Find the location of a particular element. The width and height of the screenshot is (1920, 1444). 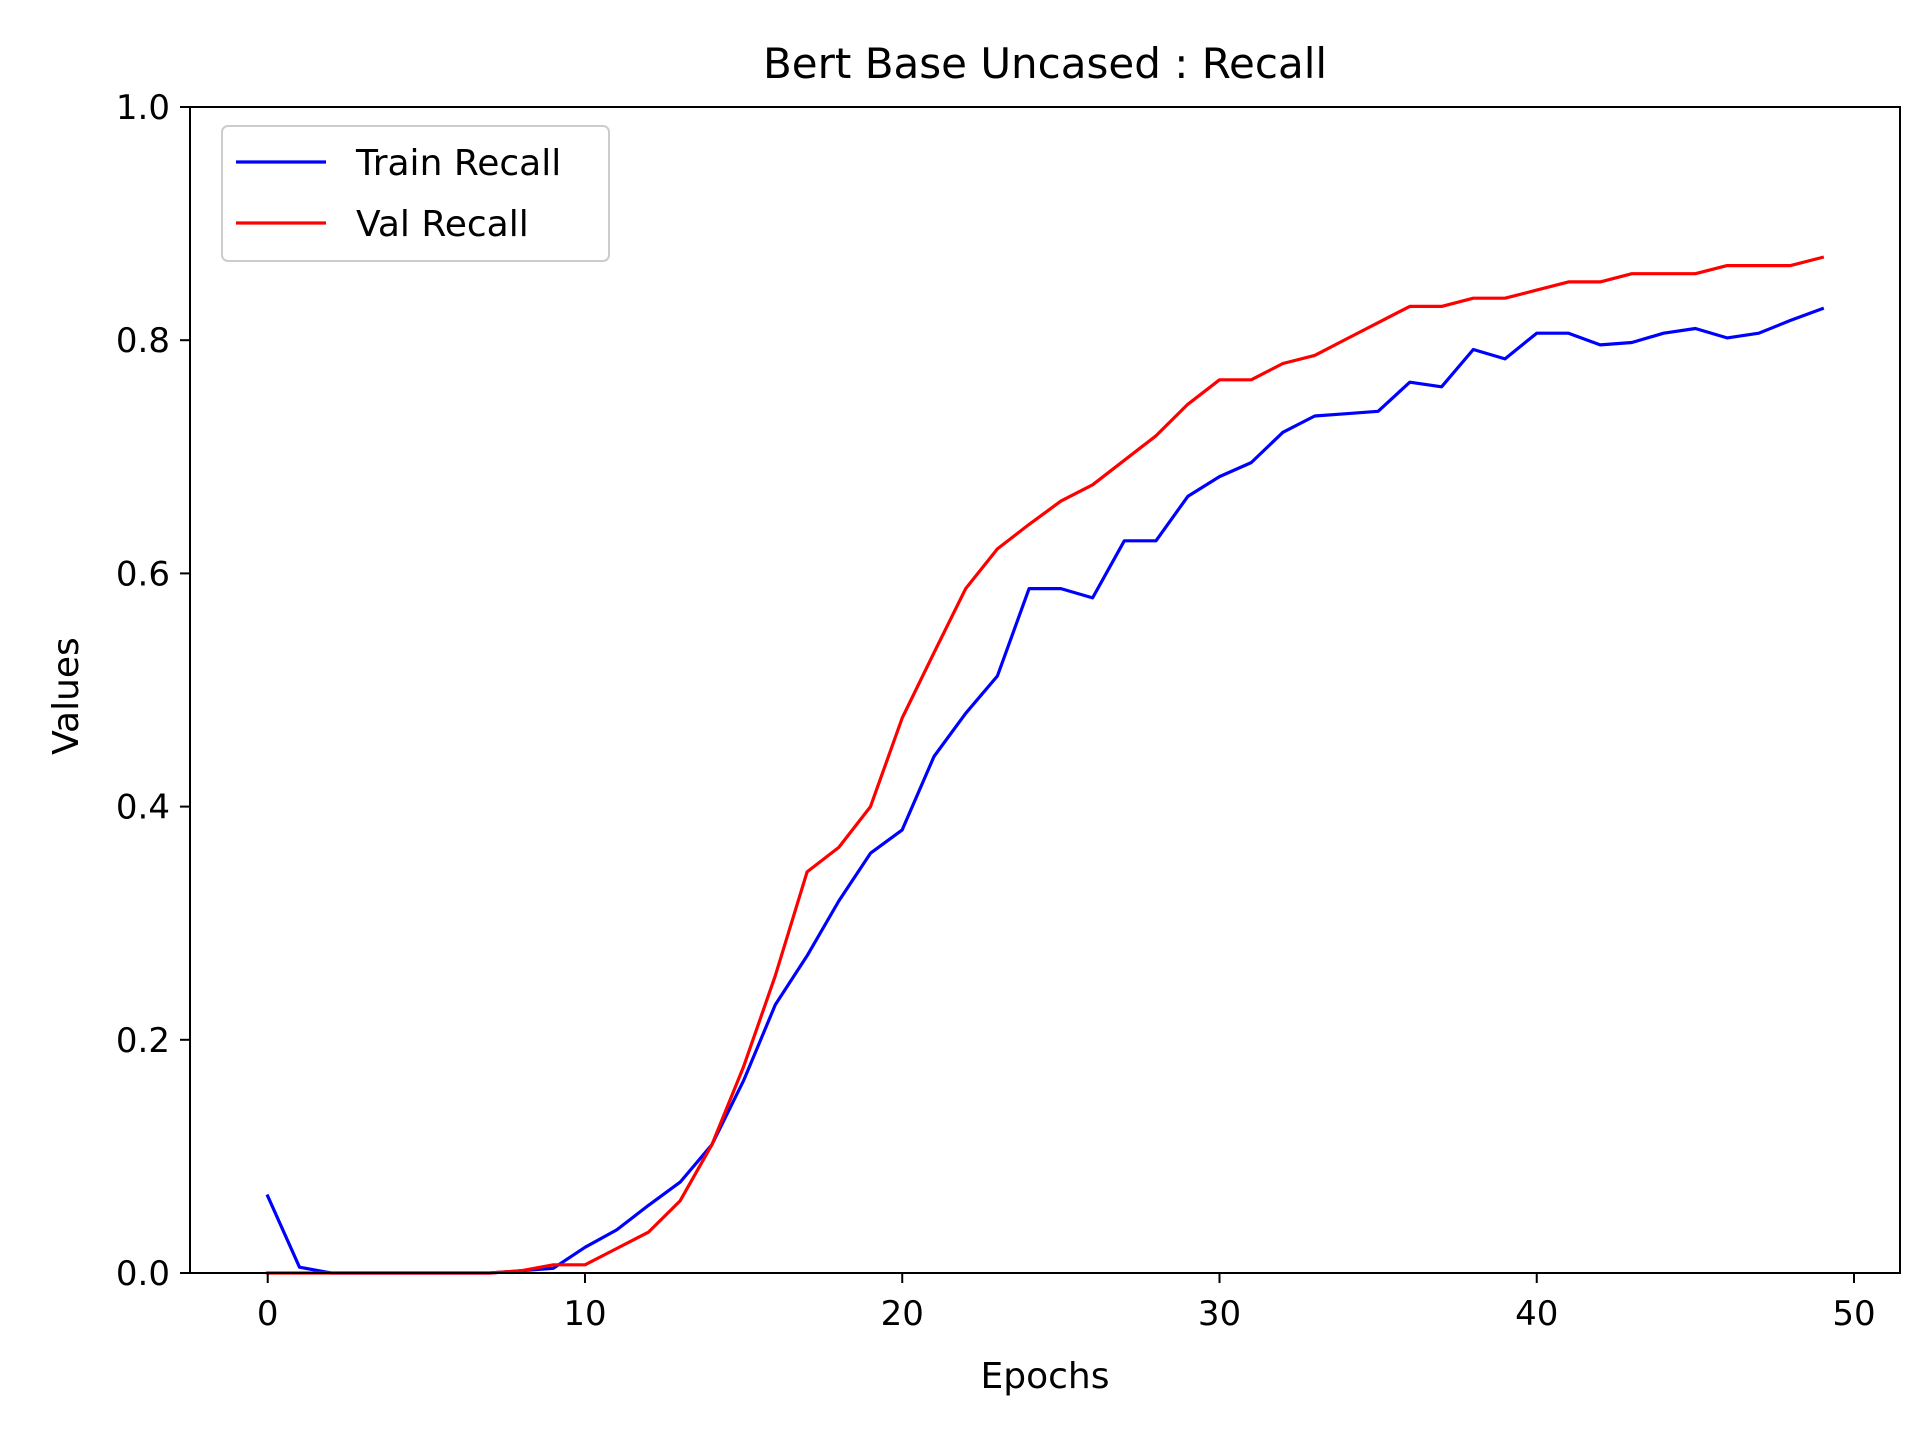

legend-box is located at coordinates (415, 193).